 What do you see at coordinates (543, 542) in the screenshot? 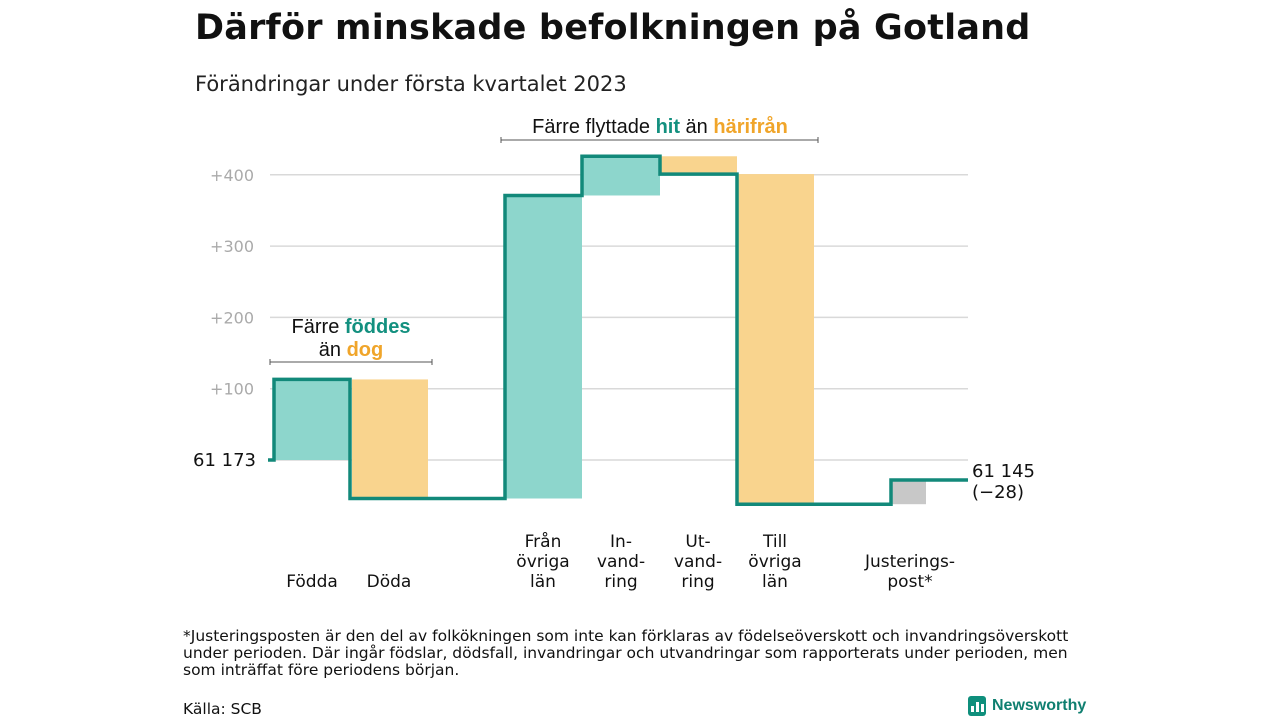
I see `category-label-line: Från` at bounding box center [543, 542].